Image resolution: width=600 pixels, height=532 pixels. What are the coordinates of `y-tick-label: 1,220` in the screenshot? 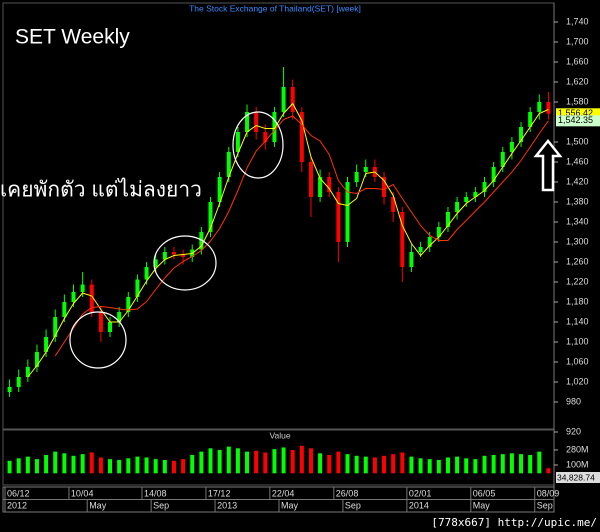 It's located at (577, 281).